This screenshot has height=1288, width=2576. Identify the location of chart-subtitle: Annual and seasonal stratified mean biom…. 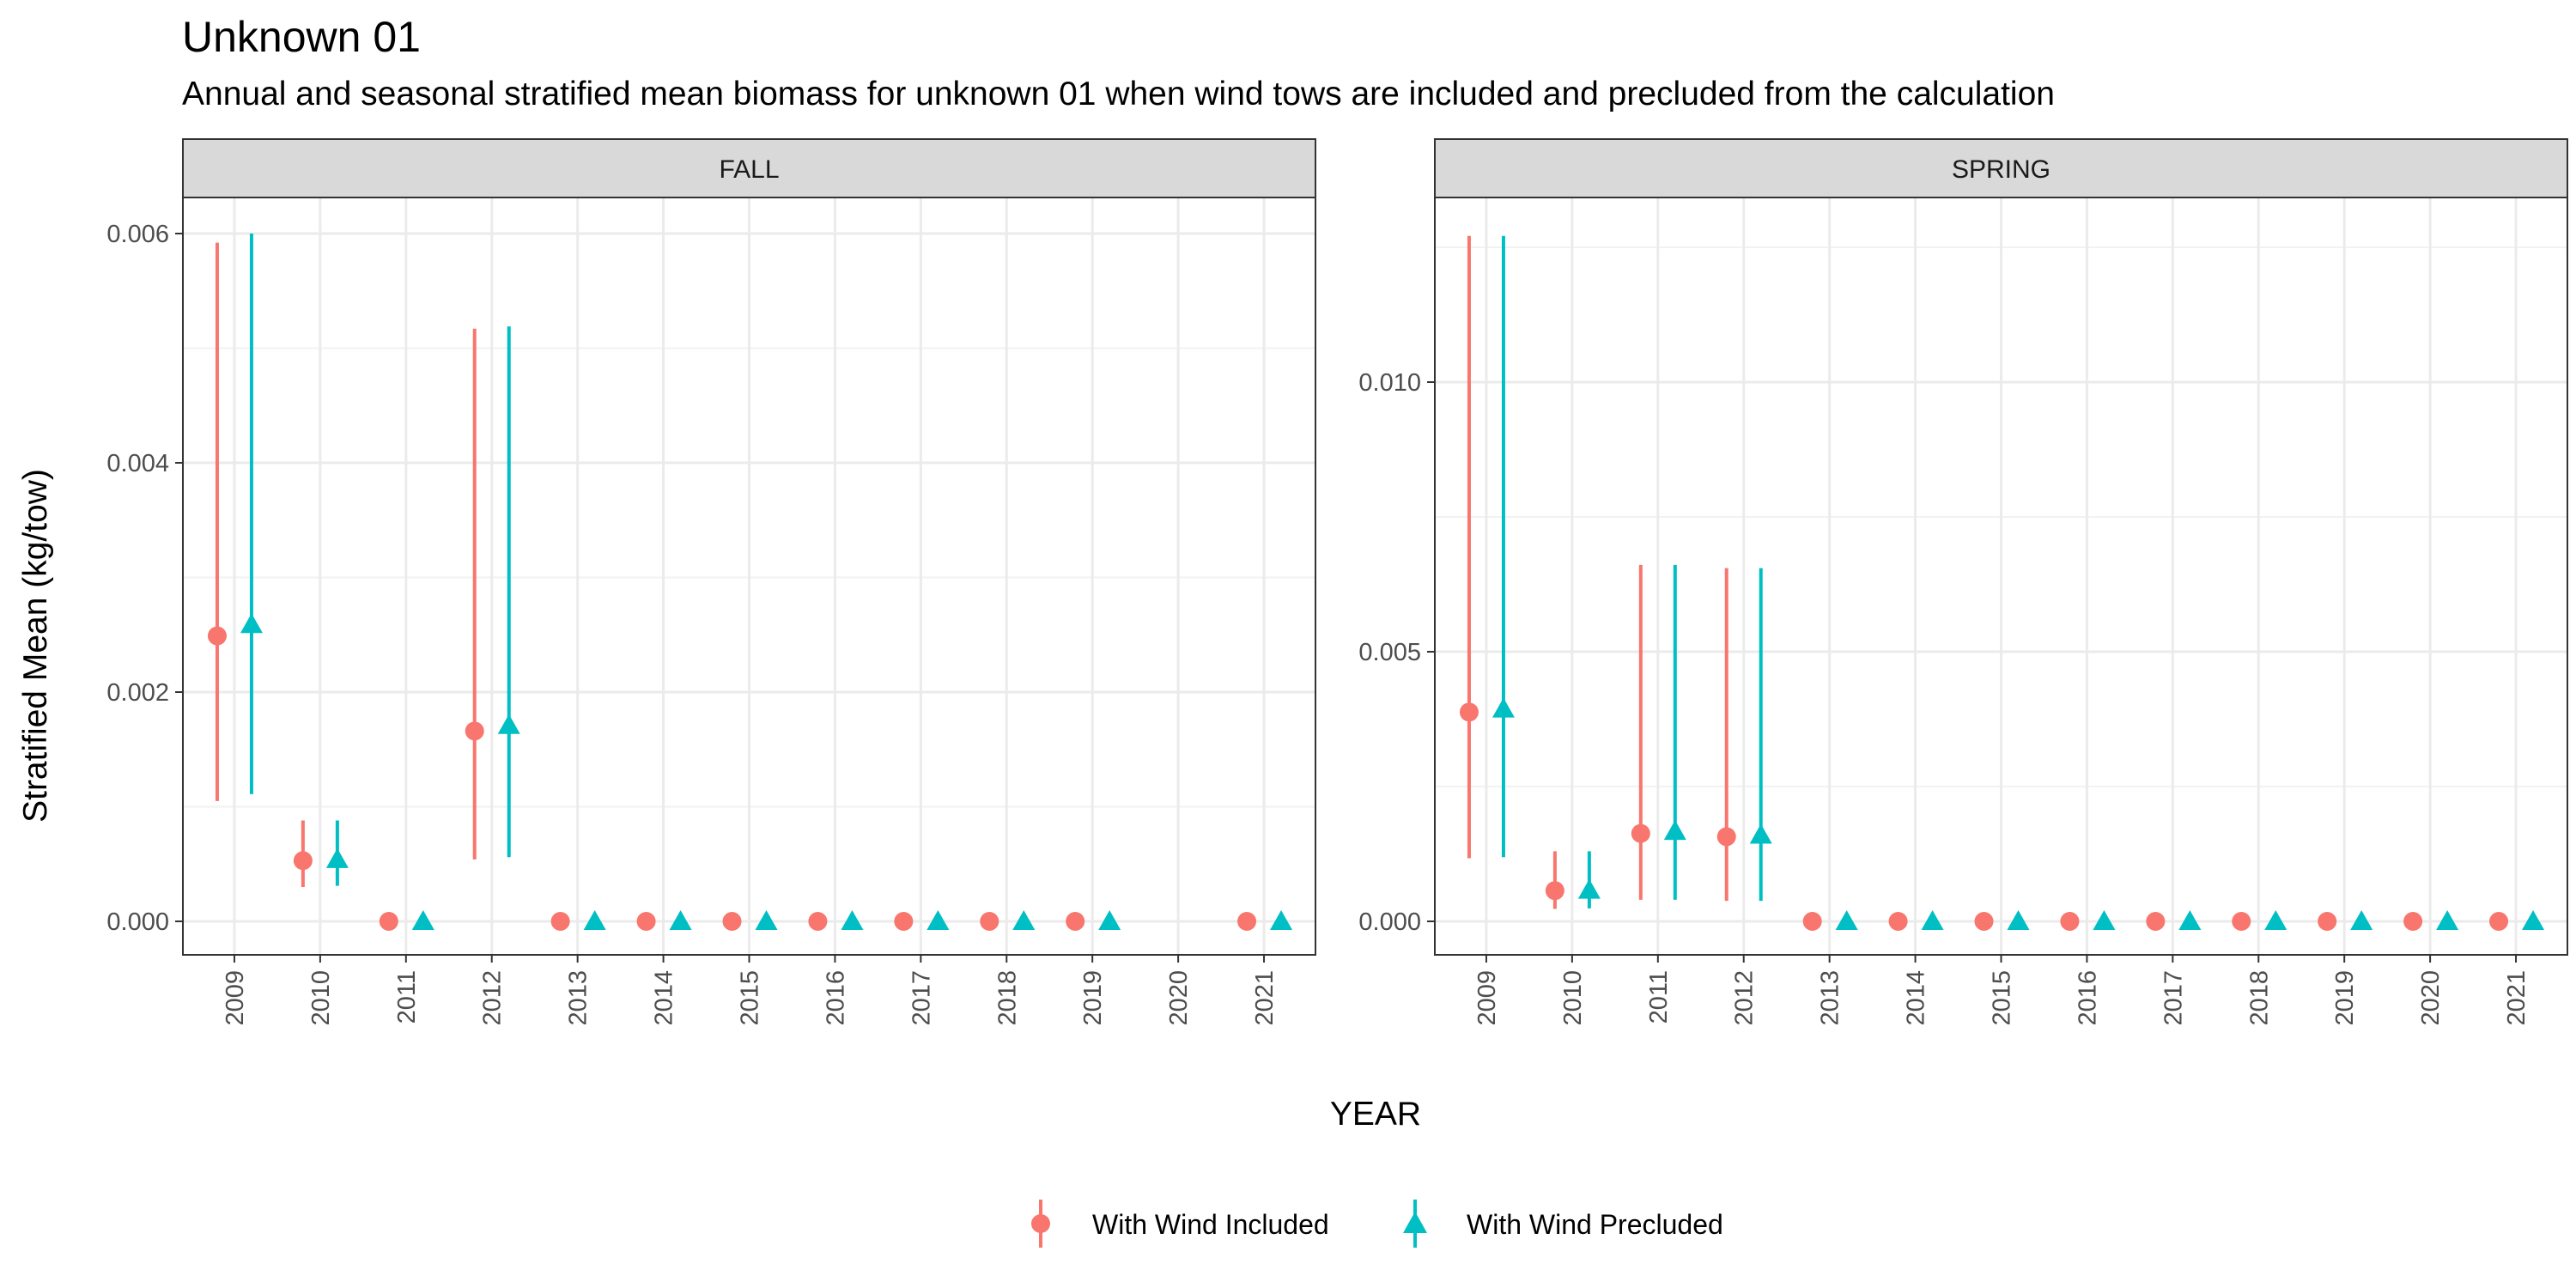
(1118, 94).